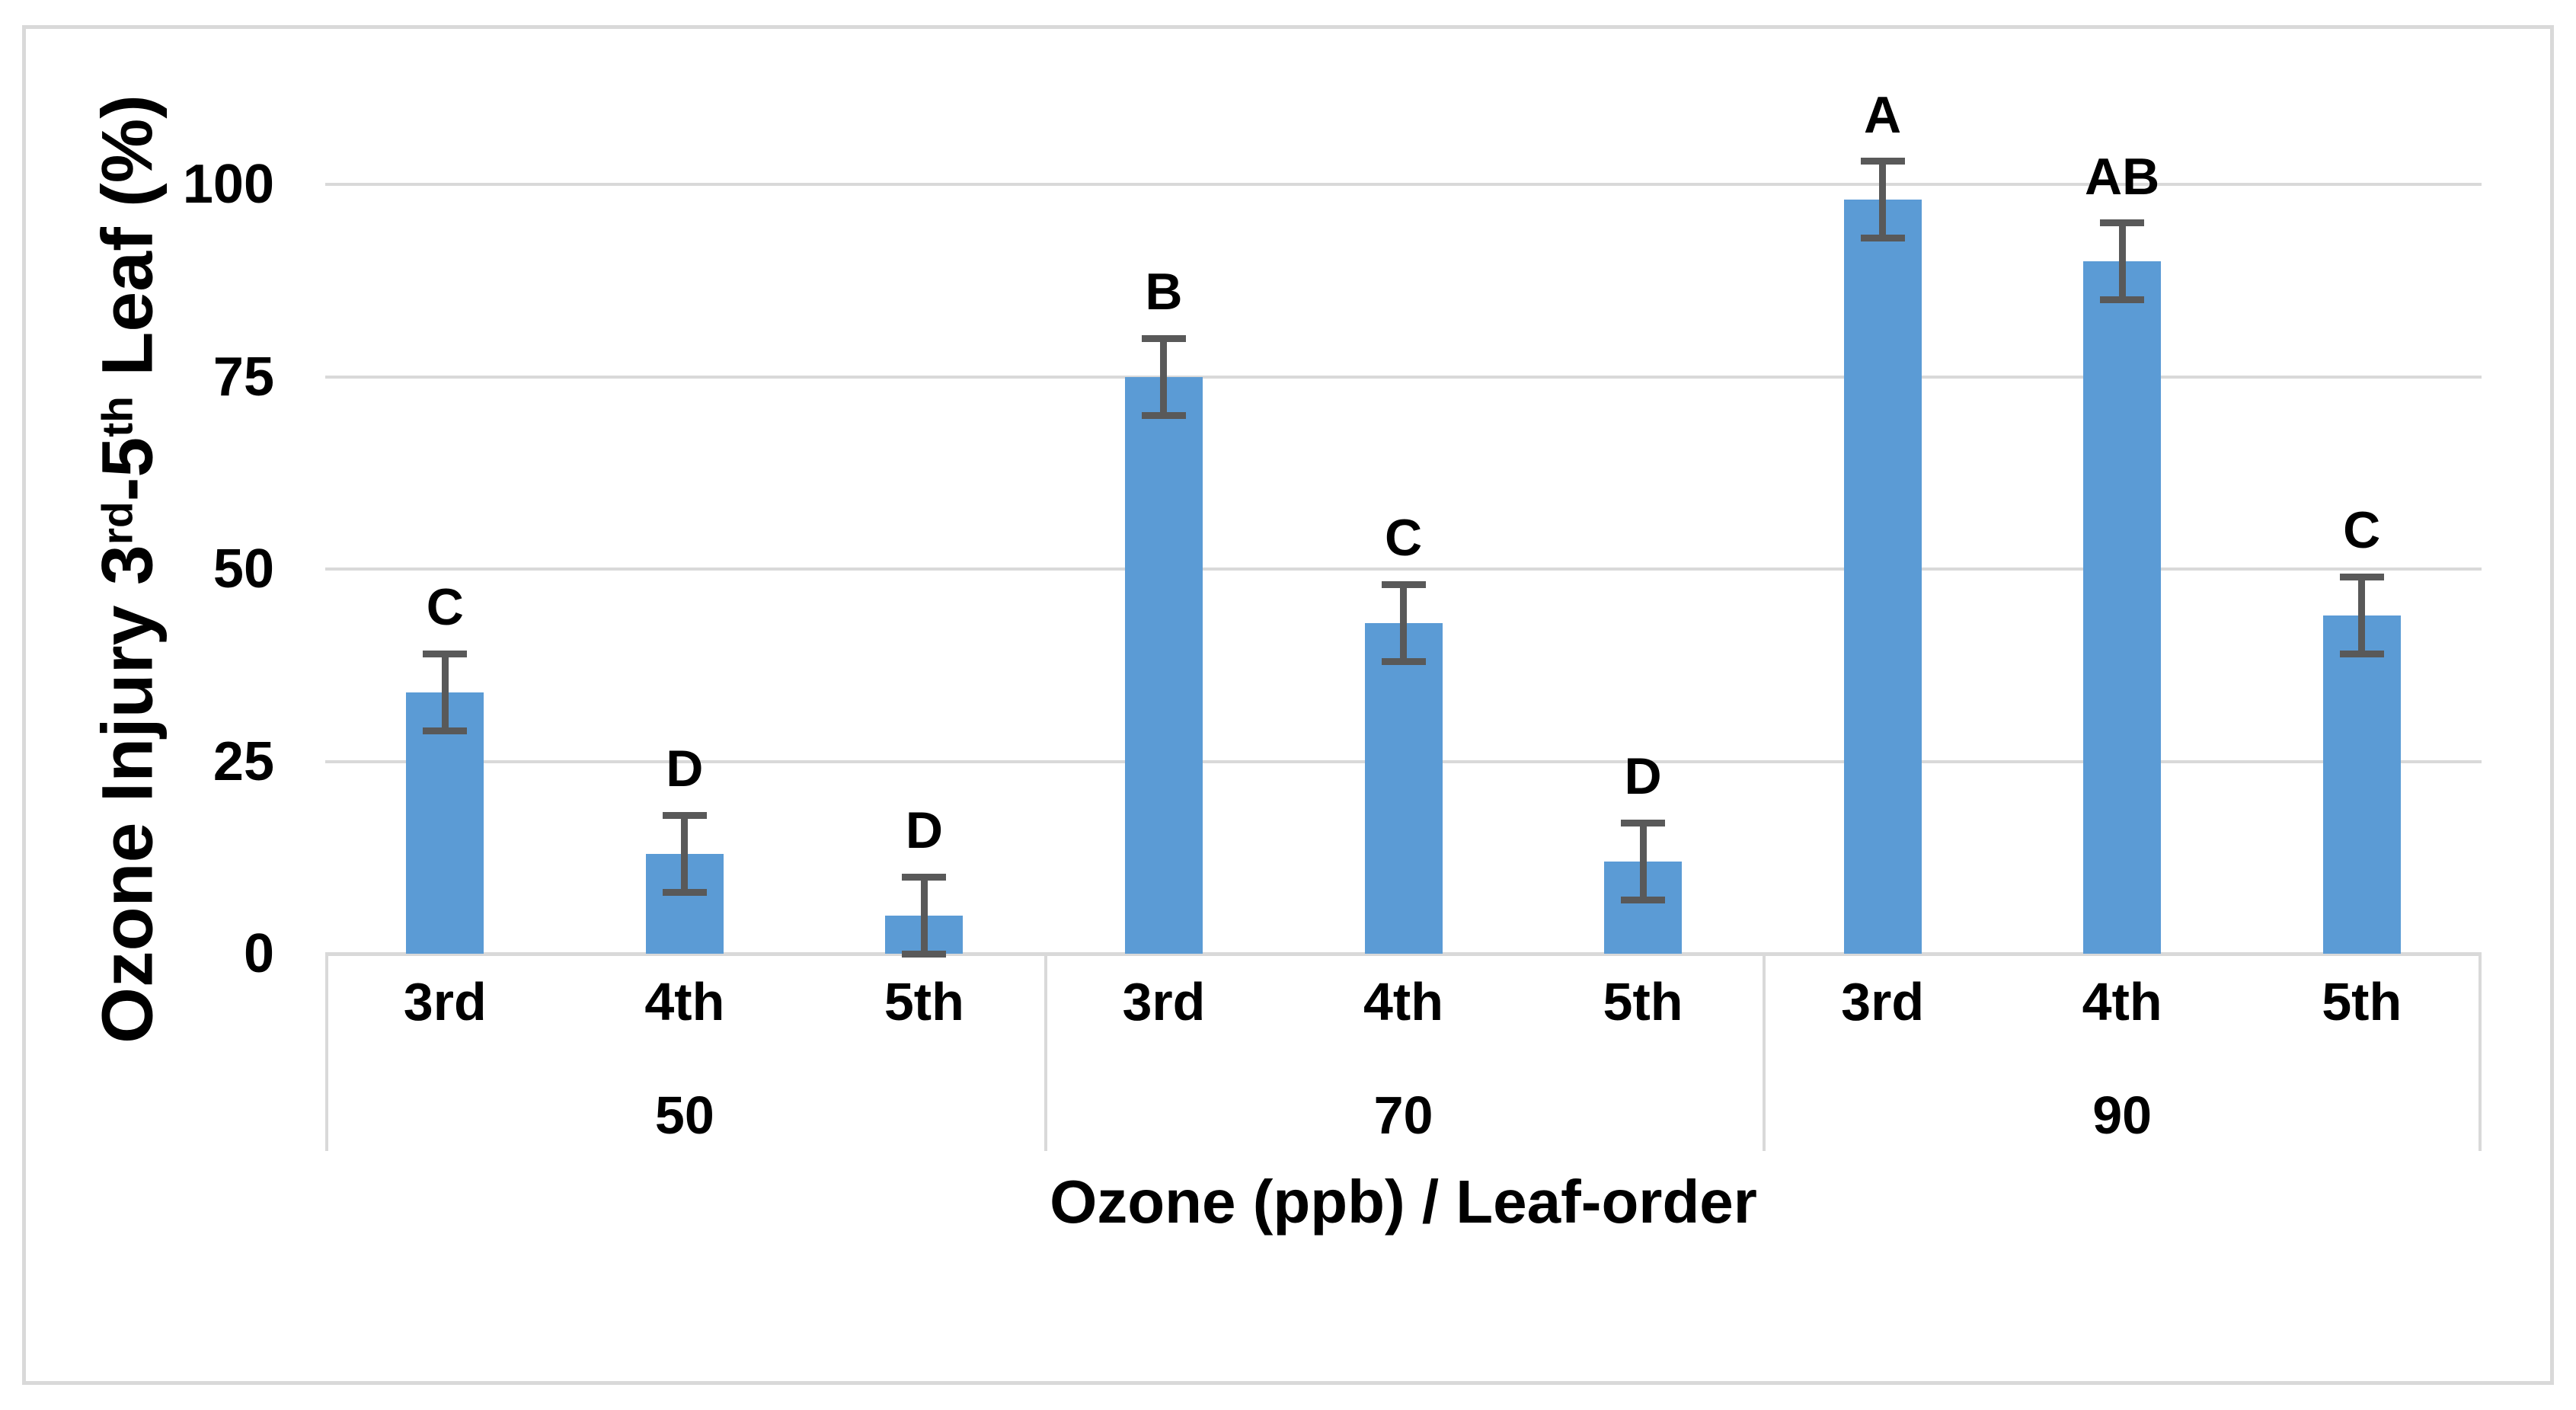 The image size is (2576, 1410). Describe the element at coordinates (684, 1115) in the screenshot. I see `group-label: 50` at that location.